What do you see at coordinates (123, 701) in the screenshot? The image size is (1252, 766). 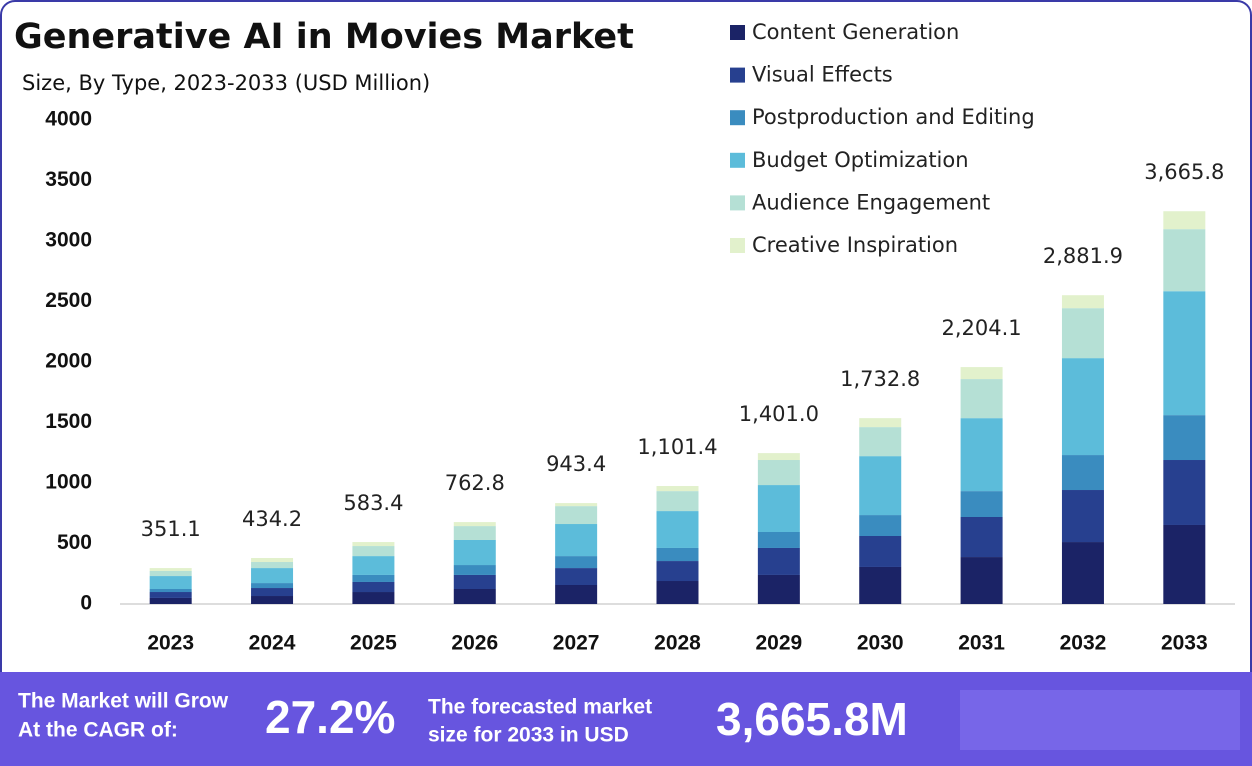 I see `cagr-text: The Market will Grow` at bounding box center [123, 701].